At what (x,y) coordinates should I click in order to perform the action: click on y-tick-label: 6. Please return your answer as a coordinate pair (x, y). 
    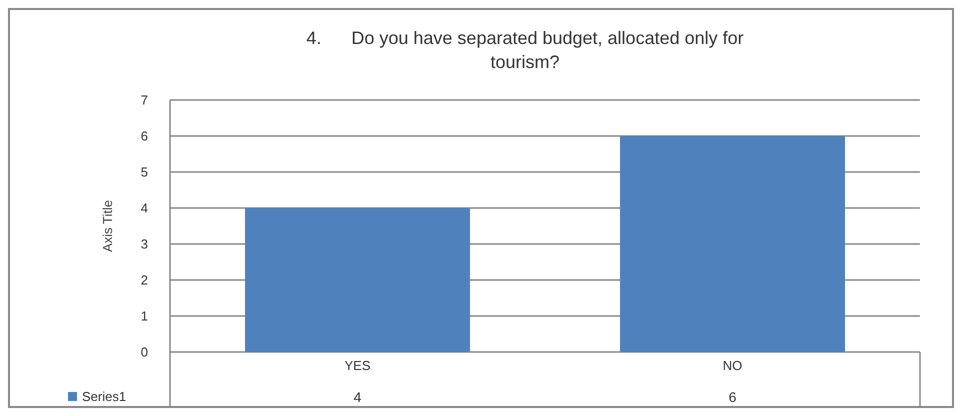
    Looking at the image, I should click on (144, 136).